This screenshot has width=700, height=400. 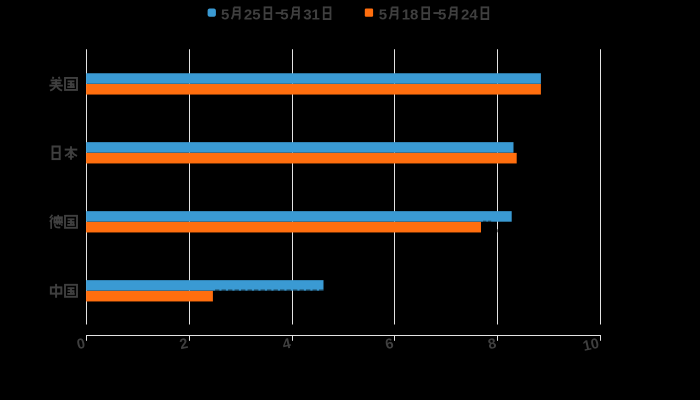 What do you see at coordinates (389, 344) in the screenshot?
I see `svg-text: 6` at bounding box center [389, 344].